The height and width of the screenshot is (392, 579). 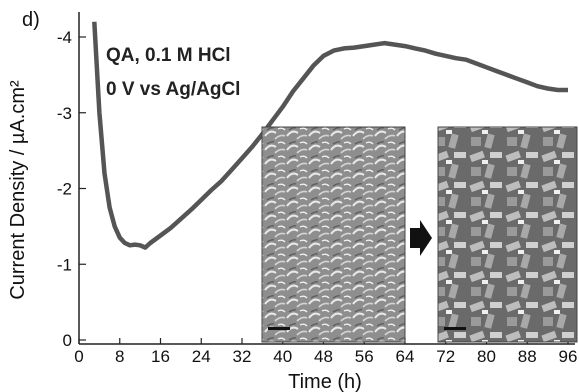 What do you see at coordinates (78, 356) in the screenshot?
I see `x-tick-label: 0` at bounding box center [78, 356].